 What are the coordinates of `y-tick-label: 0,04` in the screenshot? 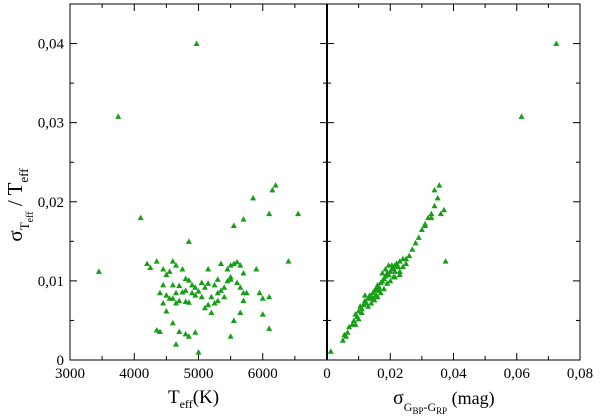 It's located at (51, 45).